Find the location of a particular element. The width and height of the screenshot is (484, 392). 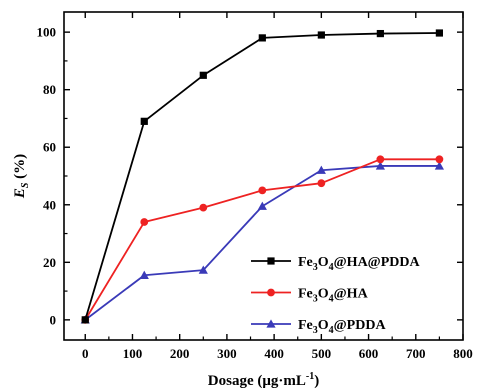

legend-label: Fe3O4@HA is located at coordinates (333, 296).